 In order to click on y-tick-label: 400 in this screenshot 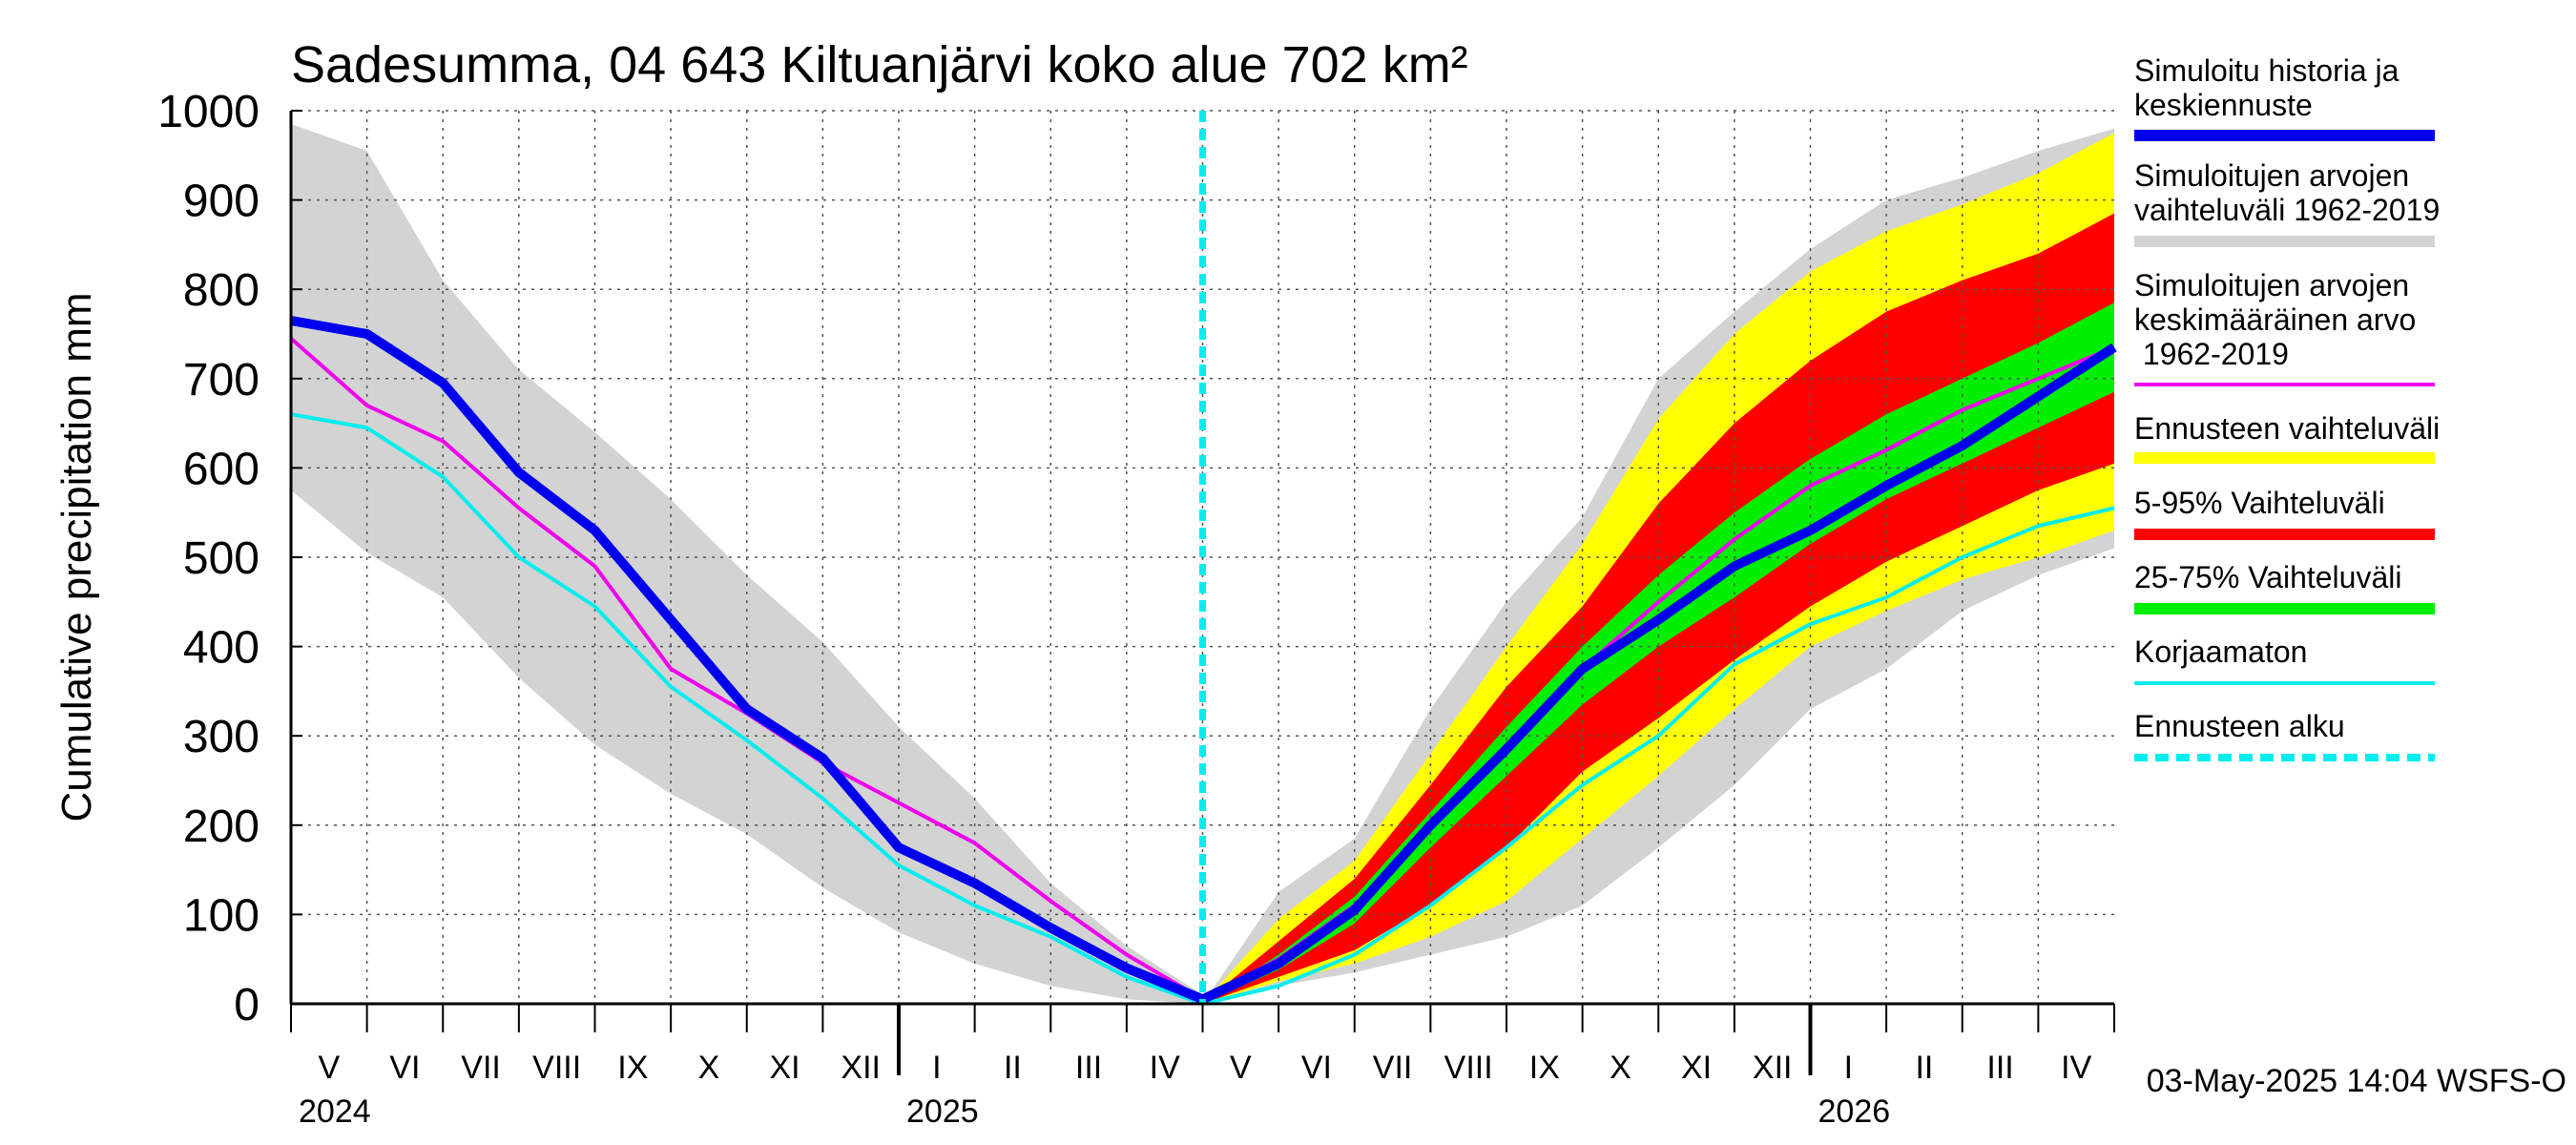, I will do `click(221, 648)`.